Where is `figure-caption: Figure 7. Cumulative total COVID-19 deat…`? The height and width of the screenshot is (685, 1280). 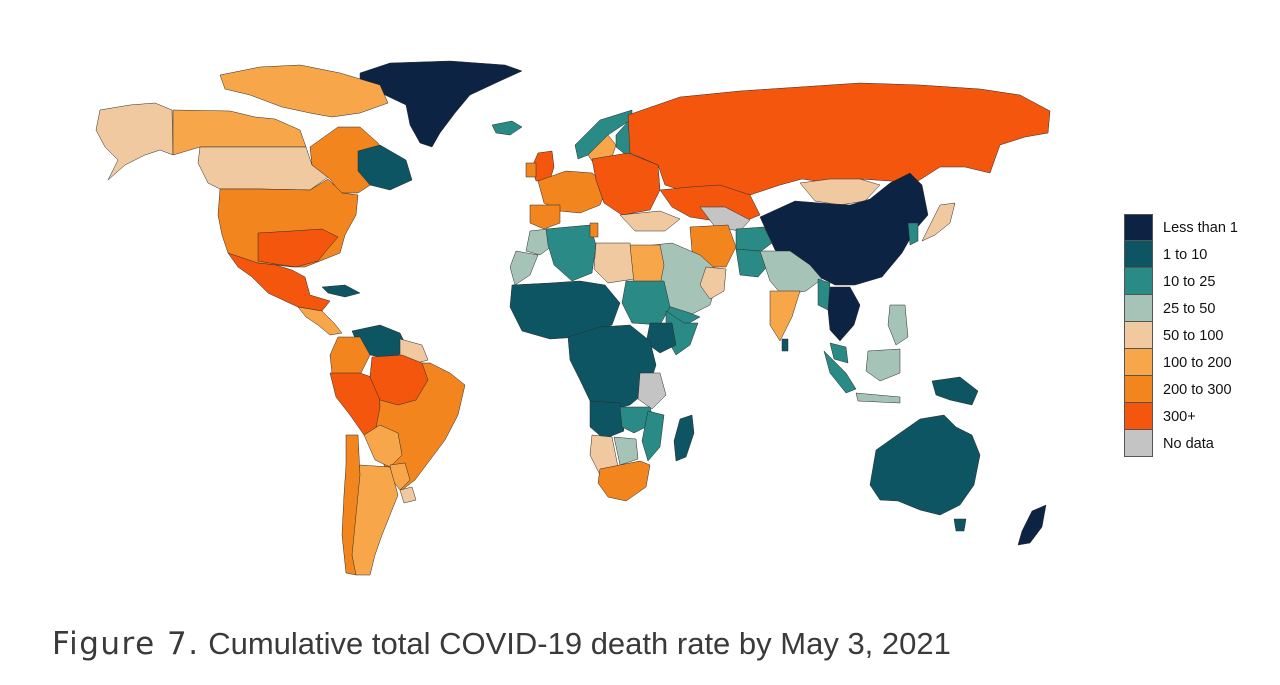 figure-caption: Figure 7. Cumulative total COVID-19 deat… is located at coordinates (501, 644).